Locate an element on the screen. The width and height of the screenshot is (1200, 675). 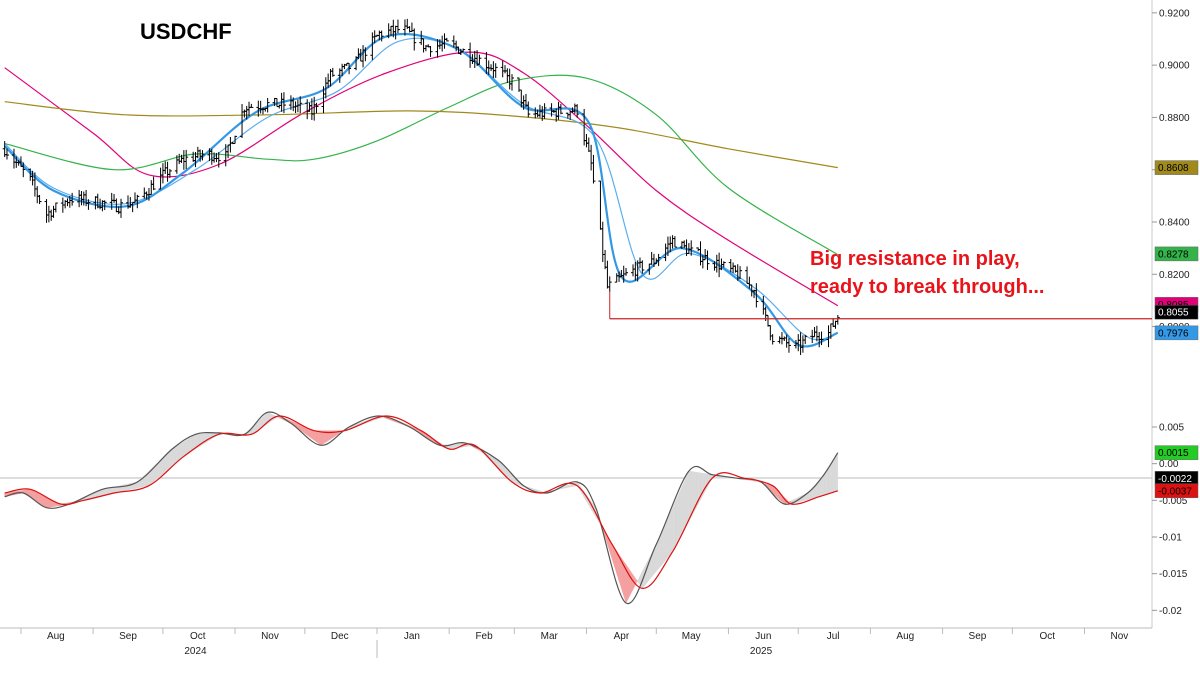
price-tag: 0.8608 is located at coordinates (1176, 167).